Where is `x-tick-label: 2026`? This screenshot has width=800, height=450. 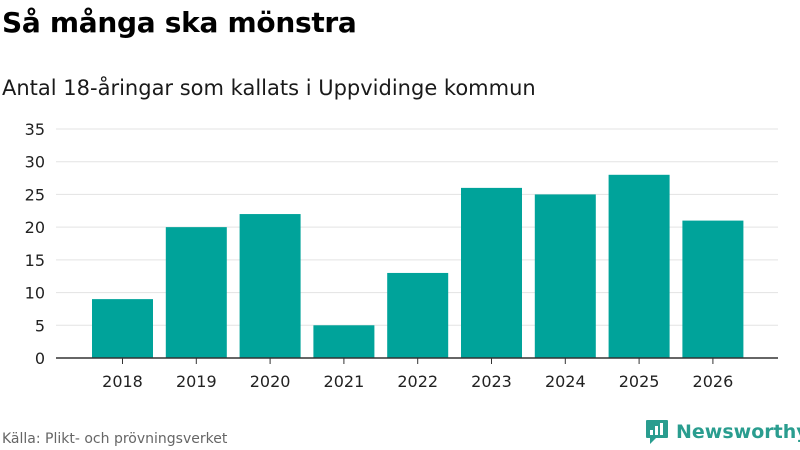 x-tick-label: 2026 is located at coordinates (713, 381).